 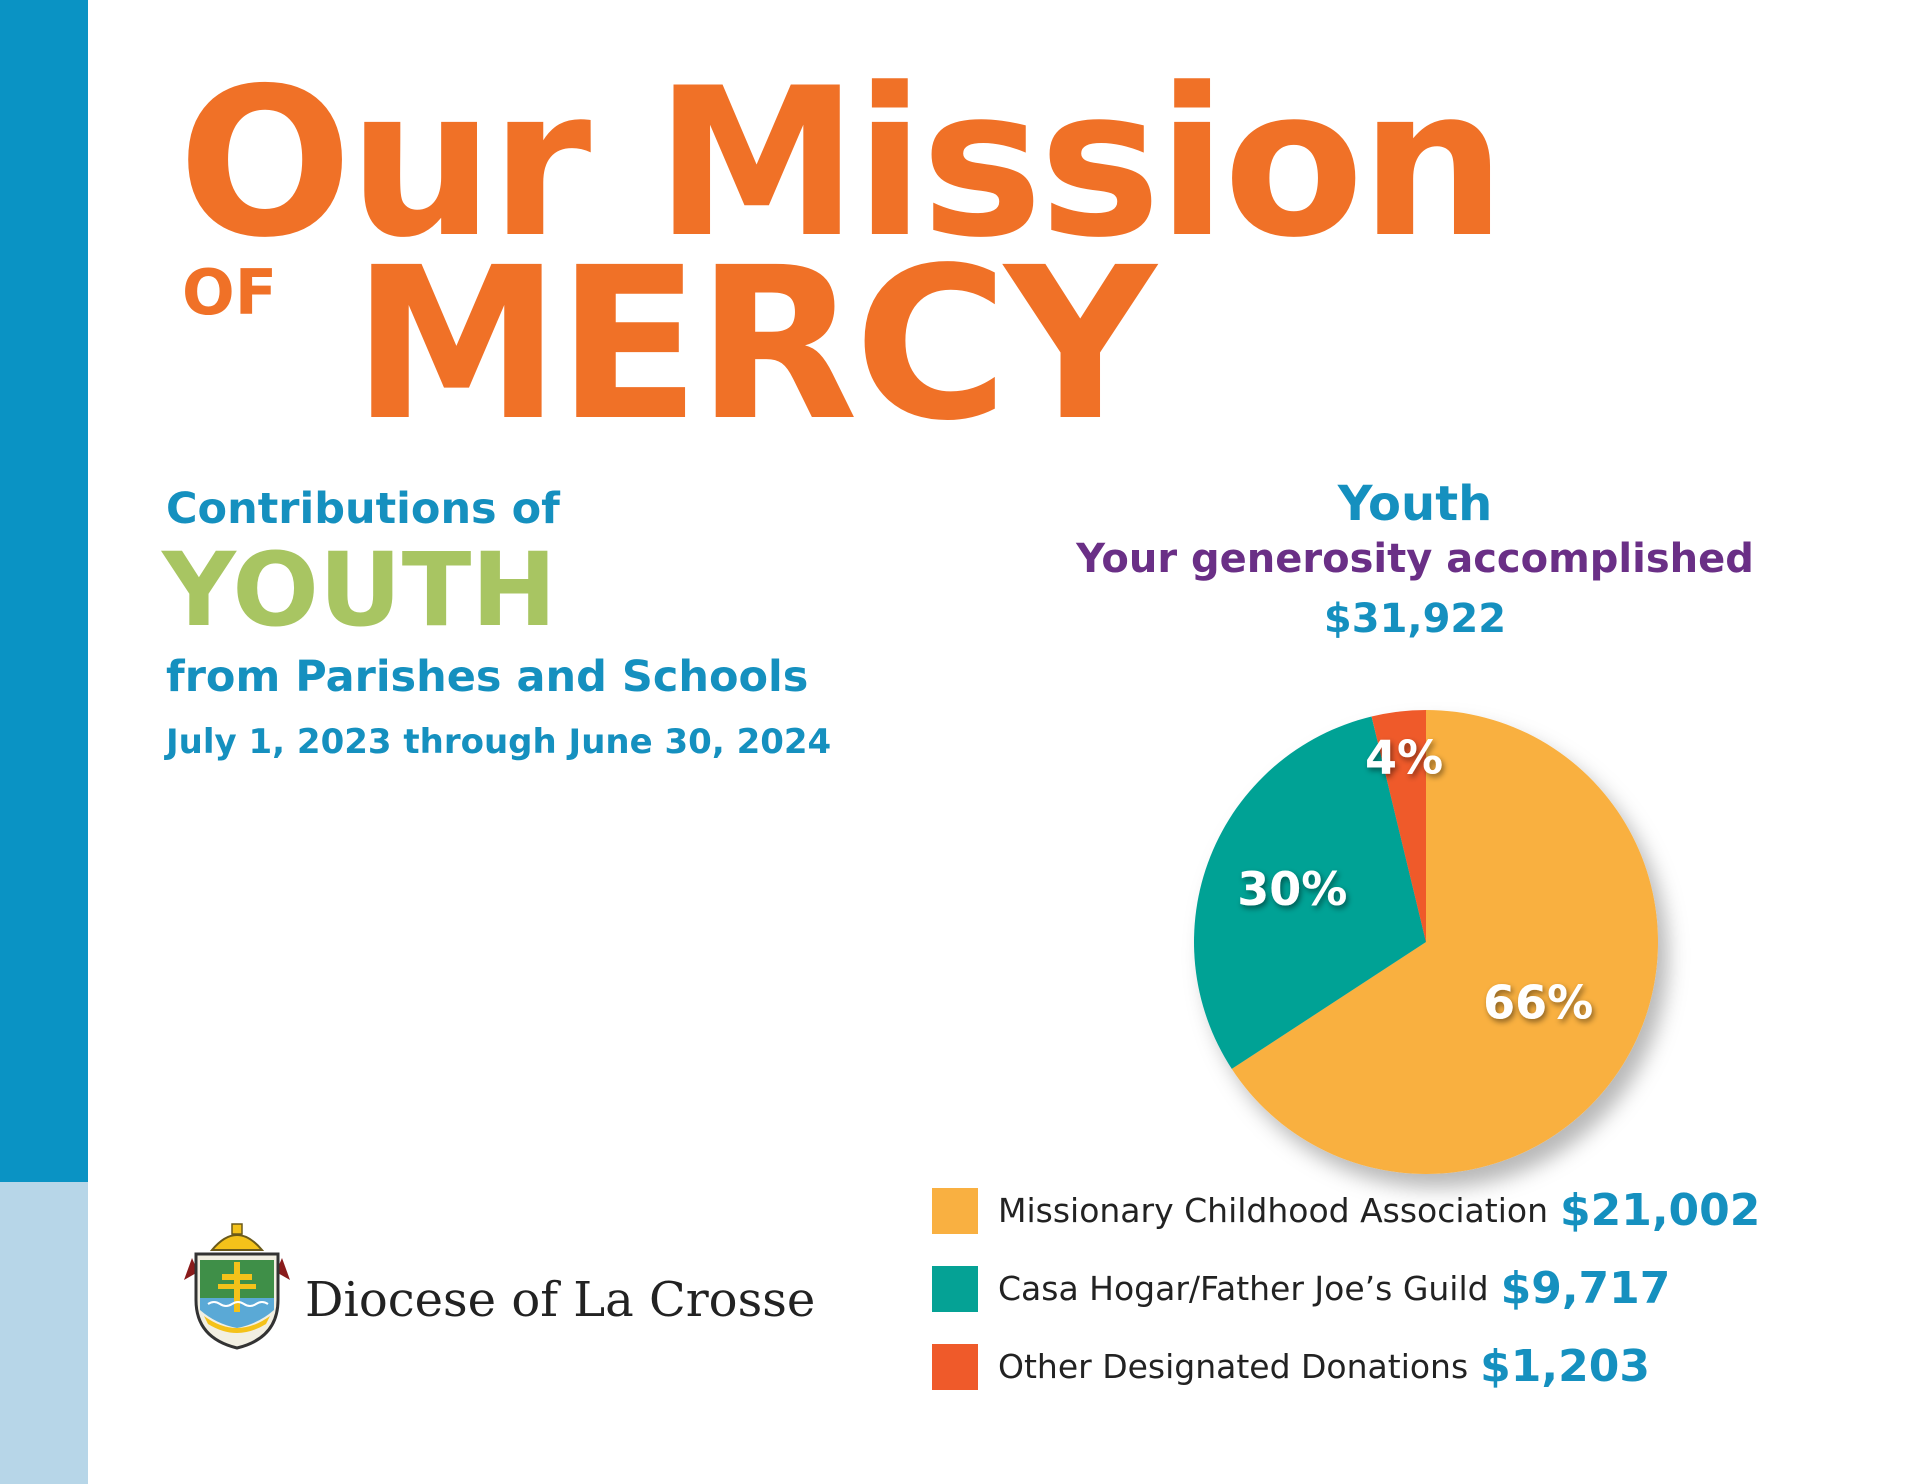 I want to click on diocese-coat-of-arms-icon, so click(x=237, y=1286).